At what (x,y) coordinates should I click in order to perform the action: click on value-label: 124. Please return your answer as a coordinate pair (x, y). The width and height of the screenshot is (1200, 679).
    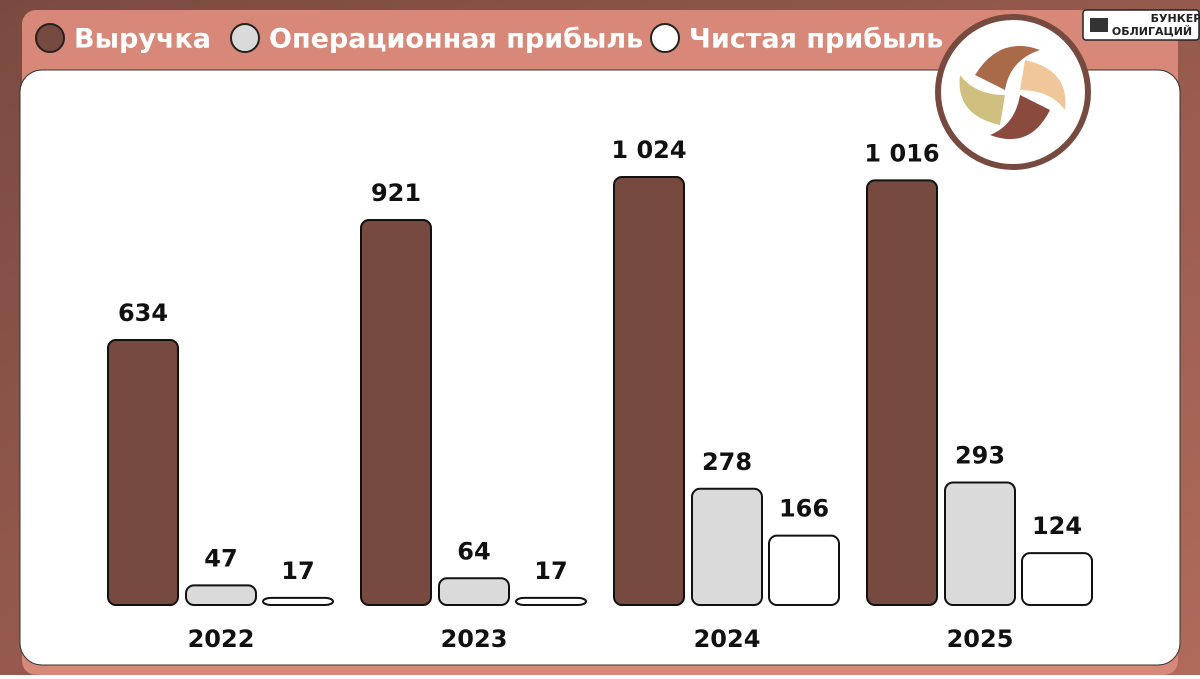
    Looking at the image, I should click on (1057, 526).